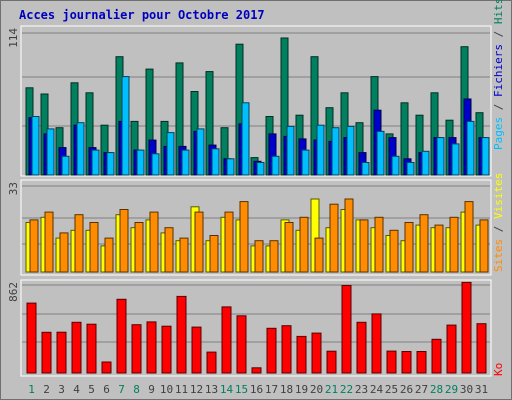 This screenshot has height=400, width=512. What do you see at coordinates (466, 389) in the screenshot?
I see `x-tick-label: 30` at bounding box center [466, 389].